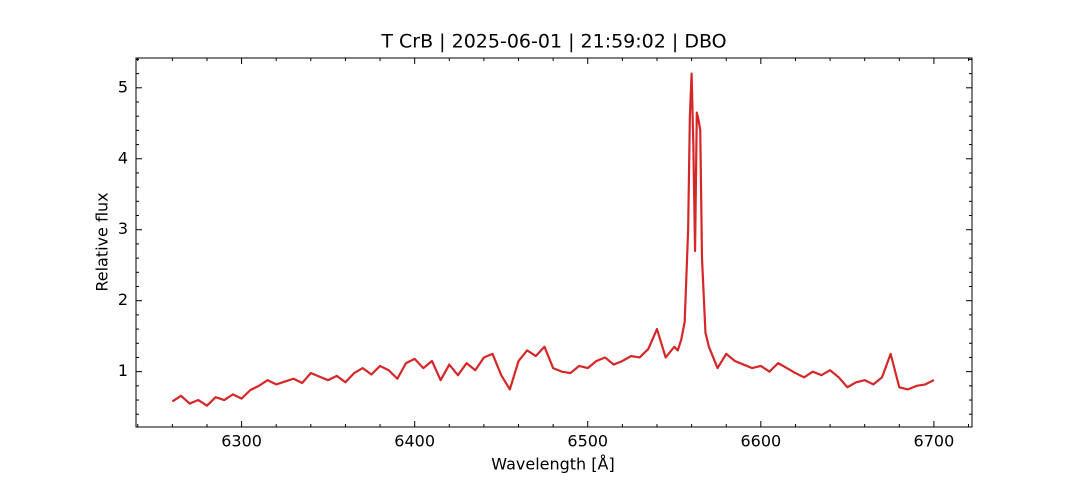  What do you see at coordinates (123, 370) in the screenshot?
I see `y-tick-label: 1` at bounding box center [123, 370].